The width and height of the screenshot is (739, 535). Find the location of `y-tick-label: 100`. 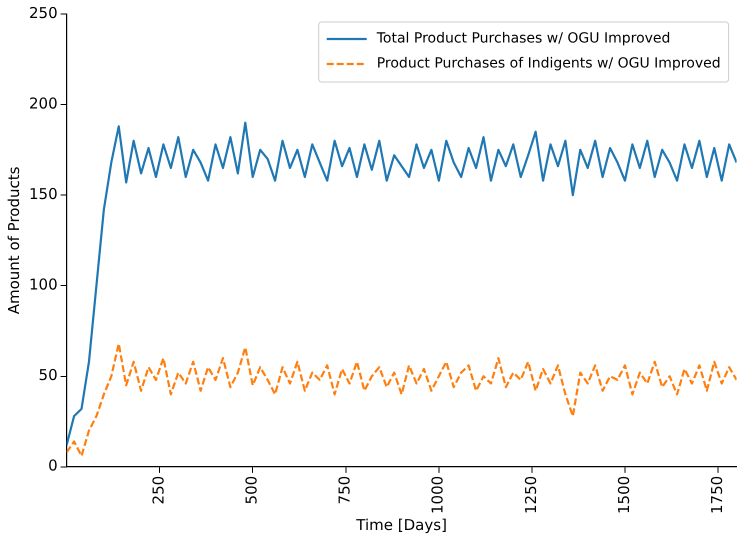

y-tick-label: 100 is located at coordinates (43, 285).